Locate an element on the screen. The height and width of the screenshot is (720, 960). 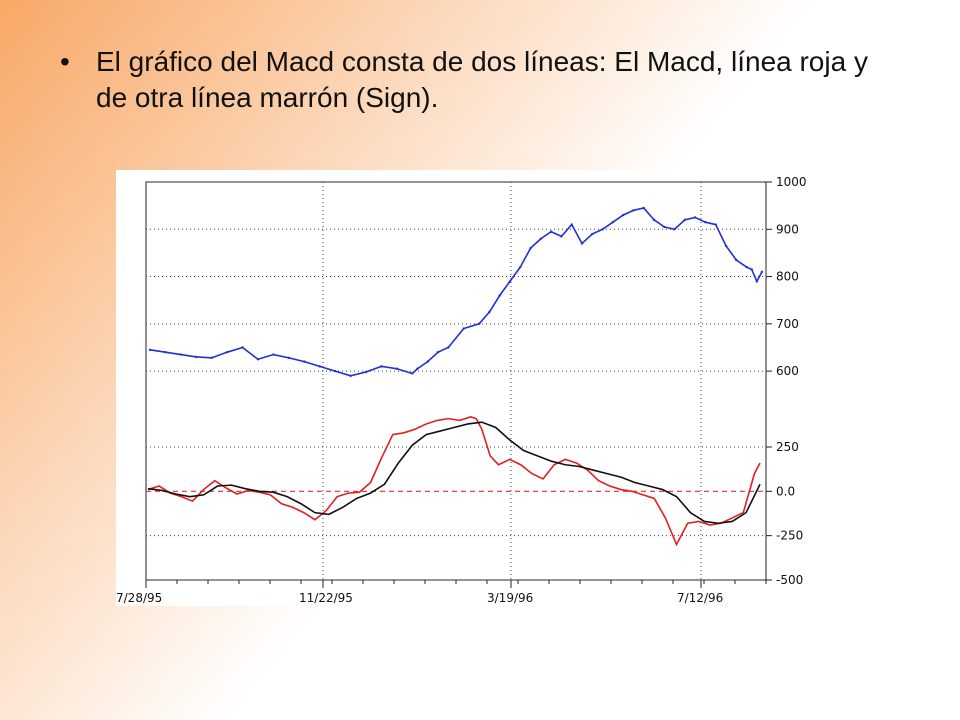
price-tick-label: 900 is located at coordinates (787, 229).